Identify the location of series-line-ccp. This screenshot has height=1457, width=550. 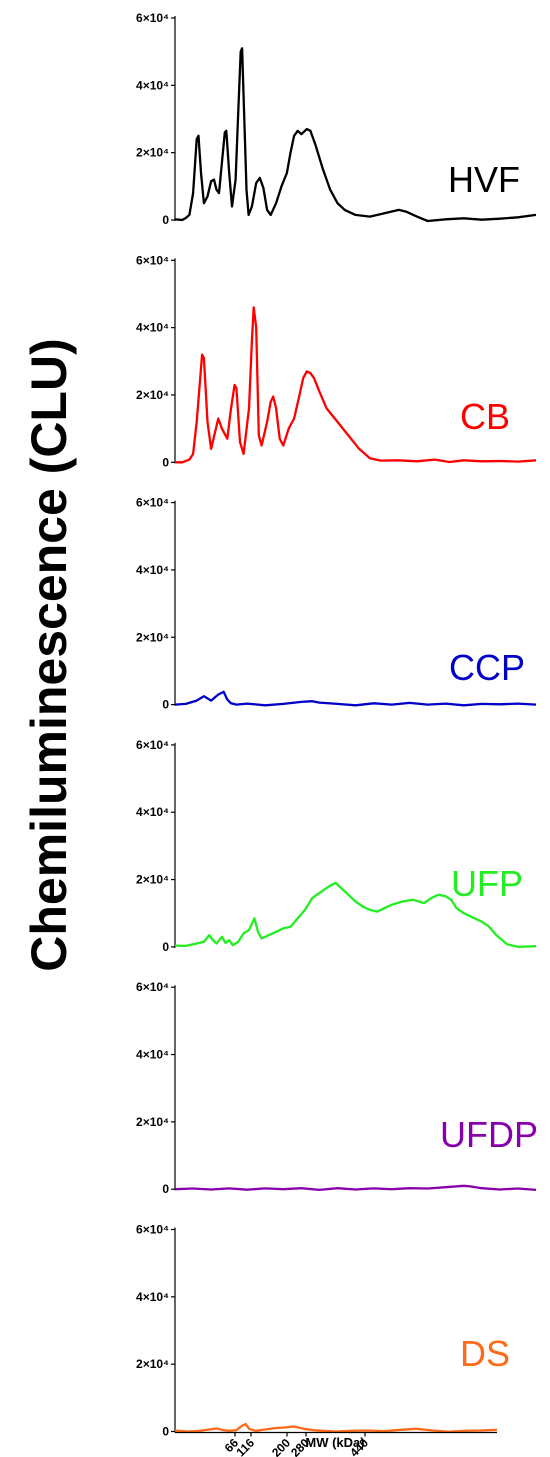
(355, 698).